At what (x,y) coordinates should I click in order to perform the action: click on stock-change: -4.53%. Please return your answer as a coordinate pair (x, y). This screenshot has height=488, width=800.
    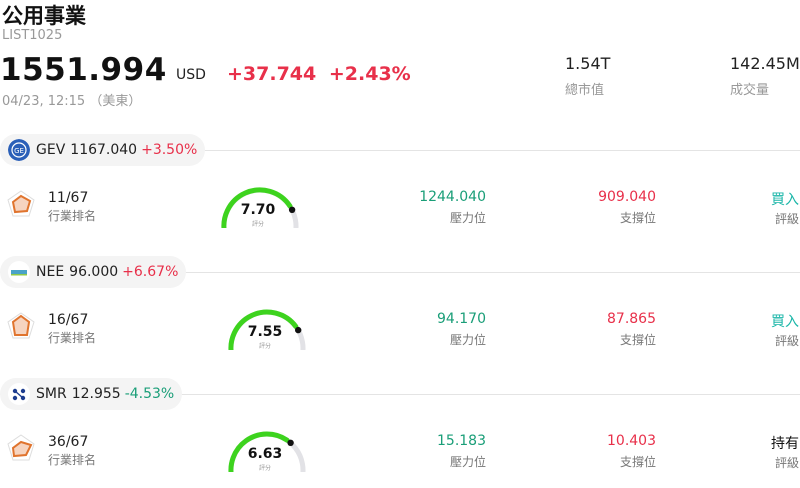
    Looking at the image, I should click on (149, 394).